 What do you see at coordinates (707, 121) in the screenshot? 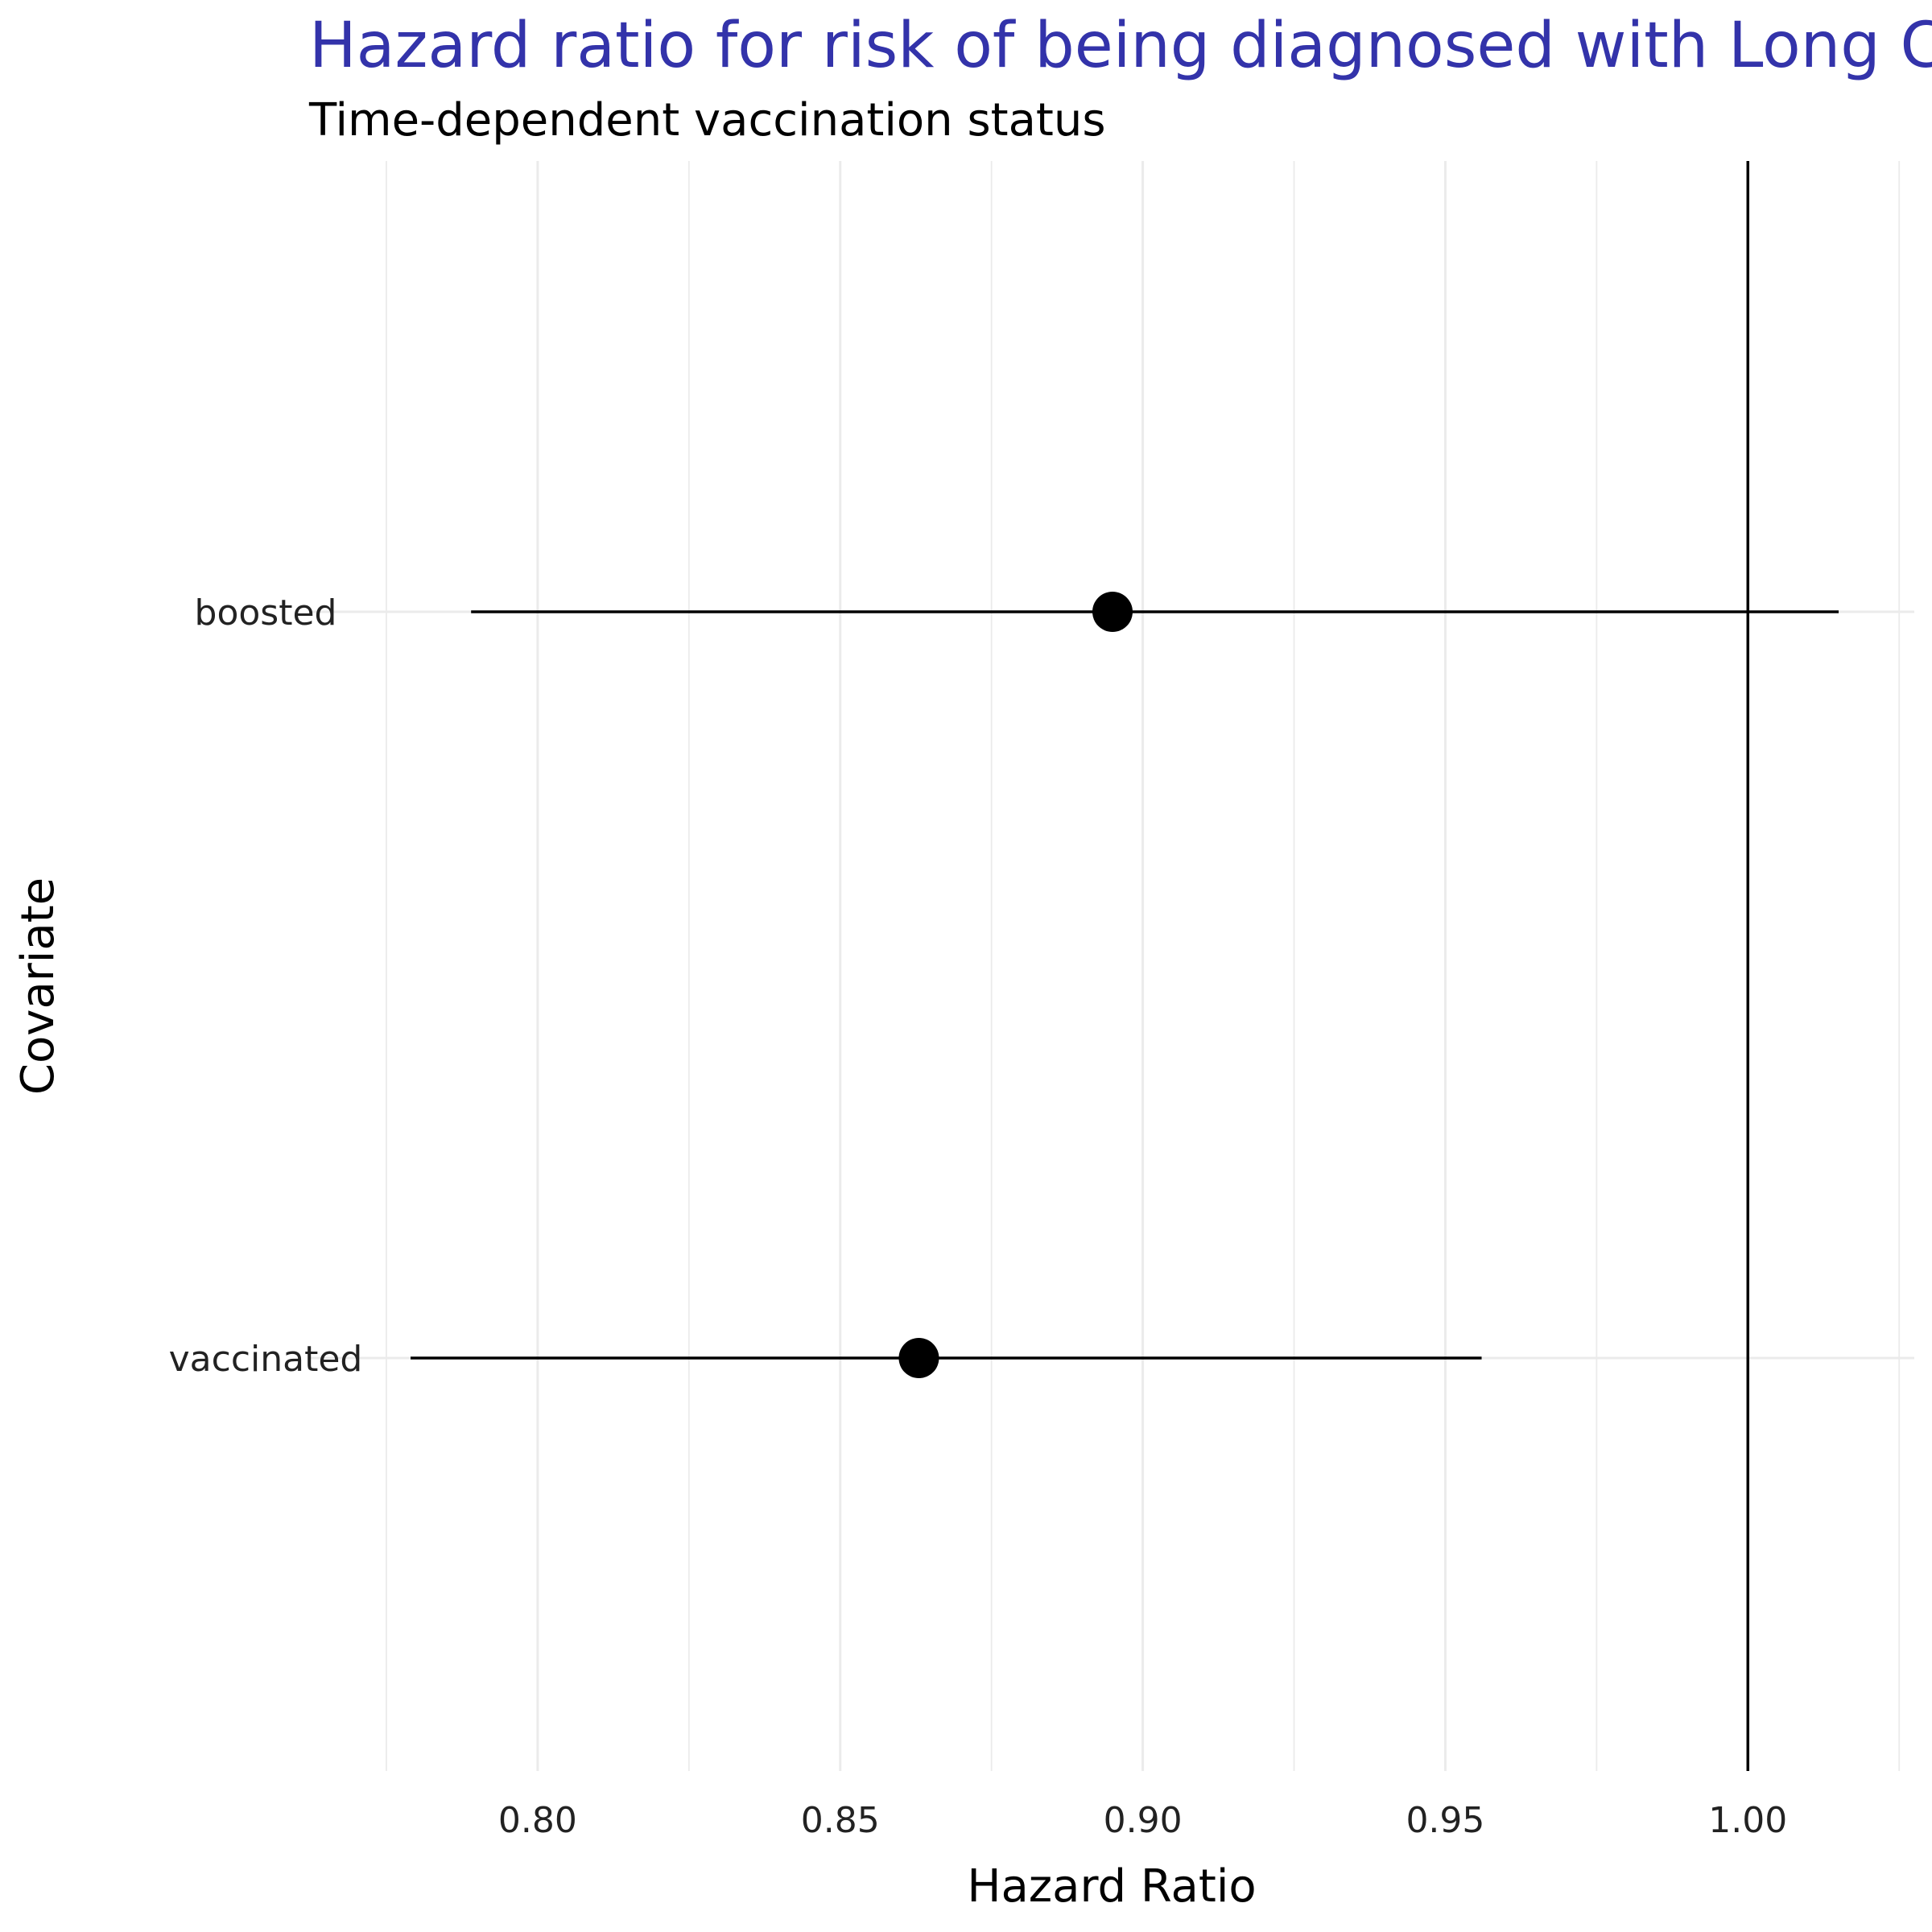
I see `chart-subtitle: Time-dependent vaccination status` at bounding box center [707, 121].